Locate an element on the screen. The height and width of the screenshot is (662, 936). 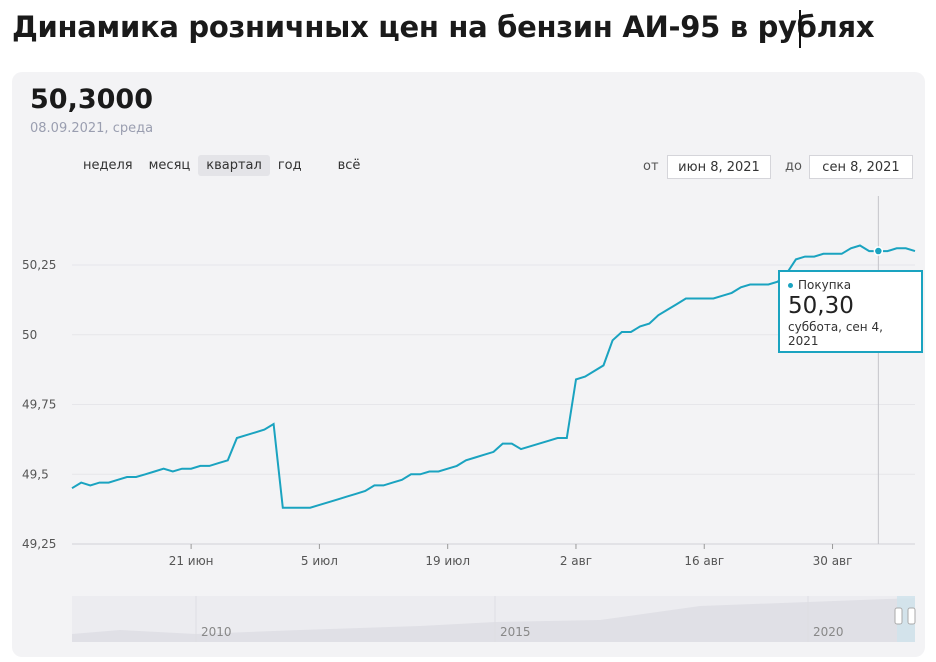
x-tick-label: 19 июл is located at coordinates (447, 561).